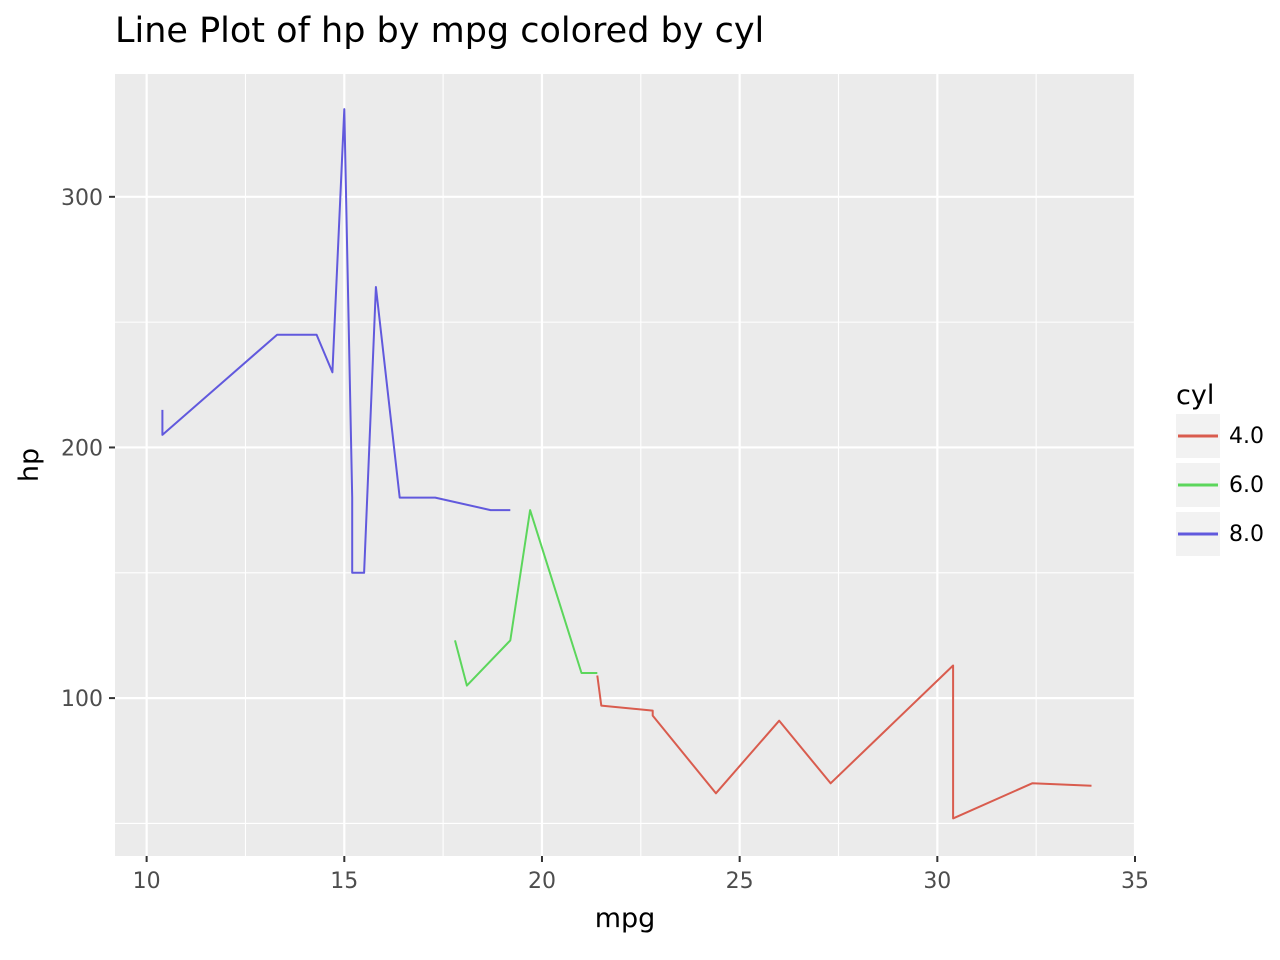  What do you see at coordinates (641, 875) in the screenshot?
I see `x-axis: 10 15 20 25 30 35` at bounding box center [641, 875].